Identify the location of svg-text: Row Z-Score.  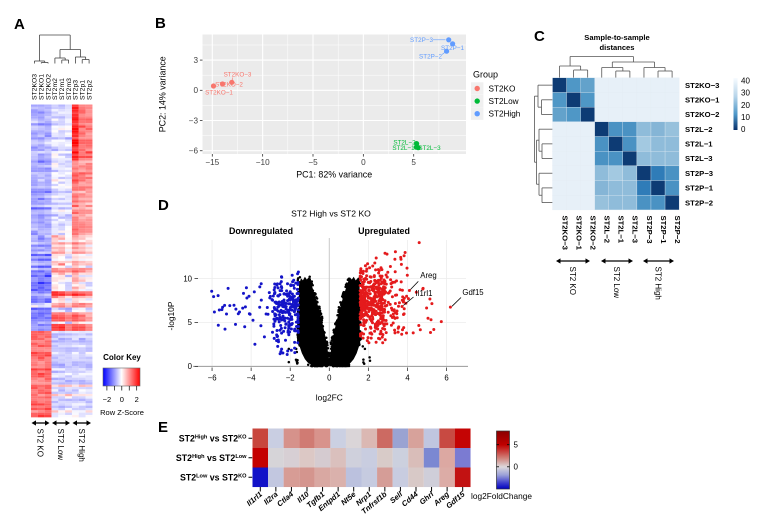
(122, 412).